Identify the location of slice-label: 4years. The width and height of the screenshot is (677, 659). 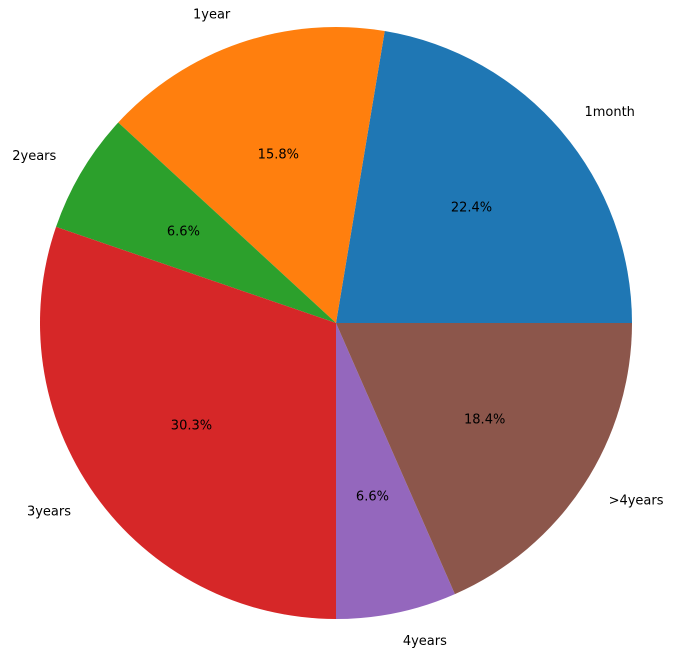
(425, 641).